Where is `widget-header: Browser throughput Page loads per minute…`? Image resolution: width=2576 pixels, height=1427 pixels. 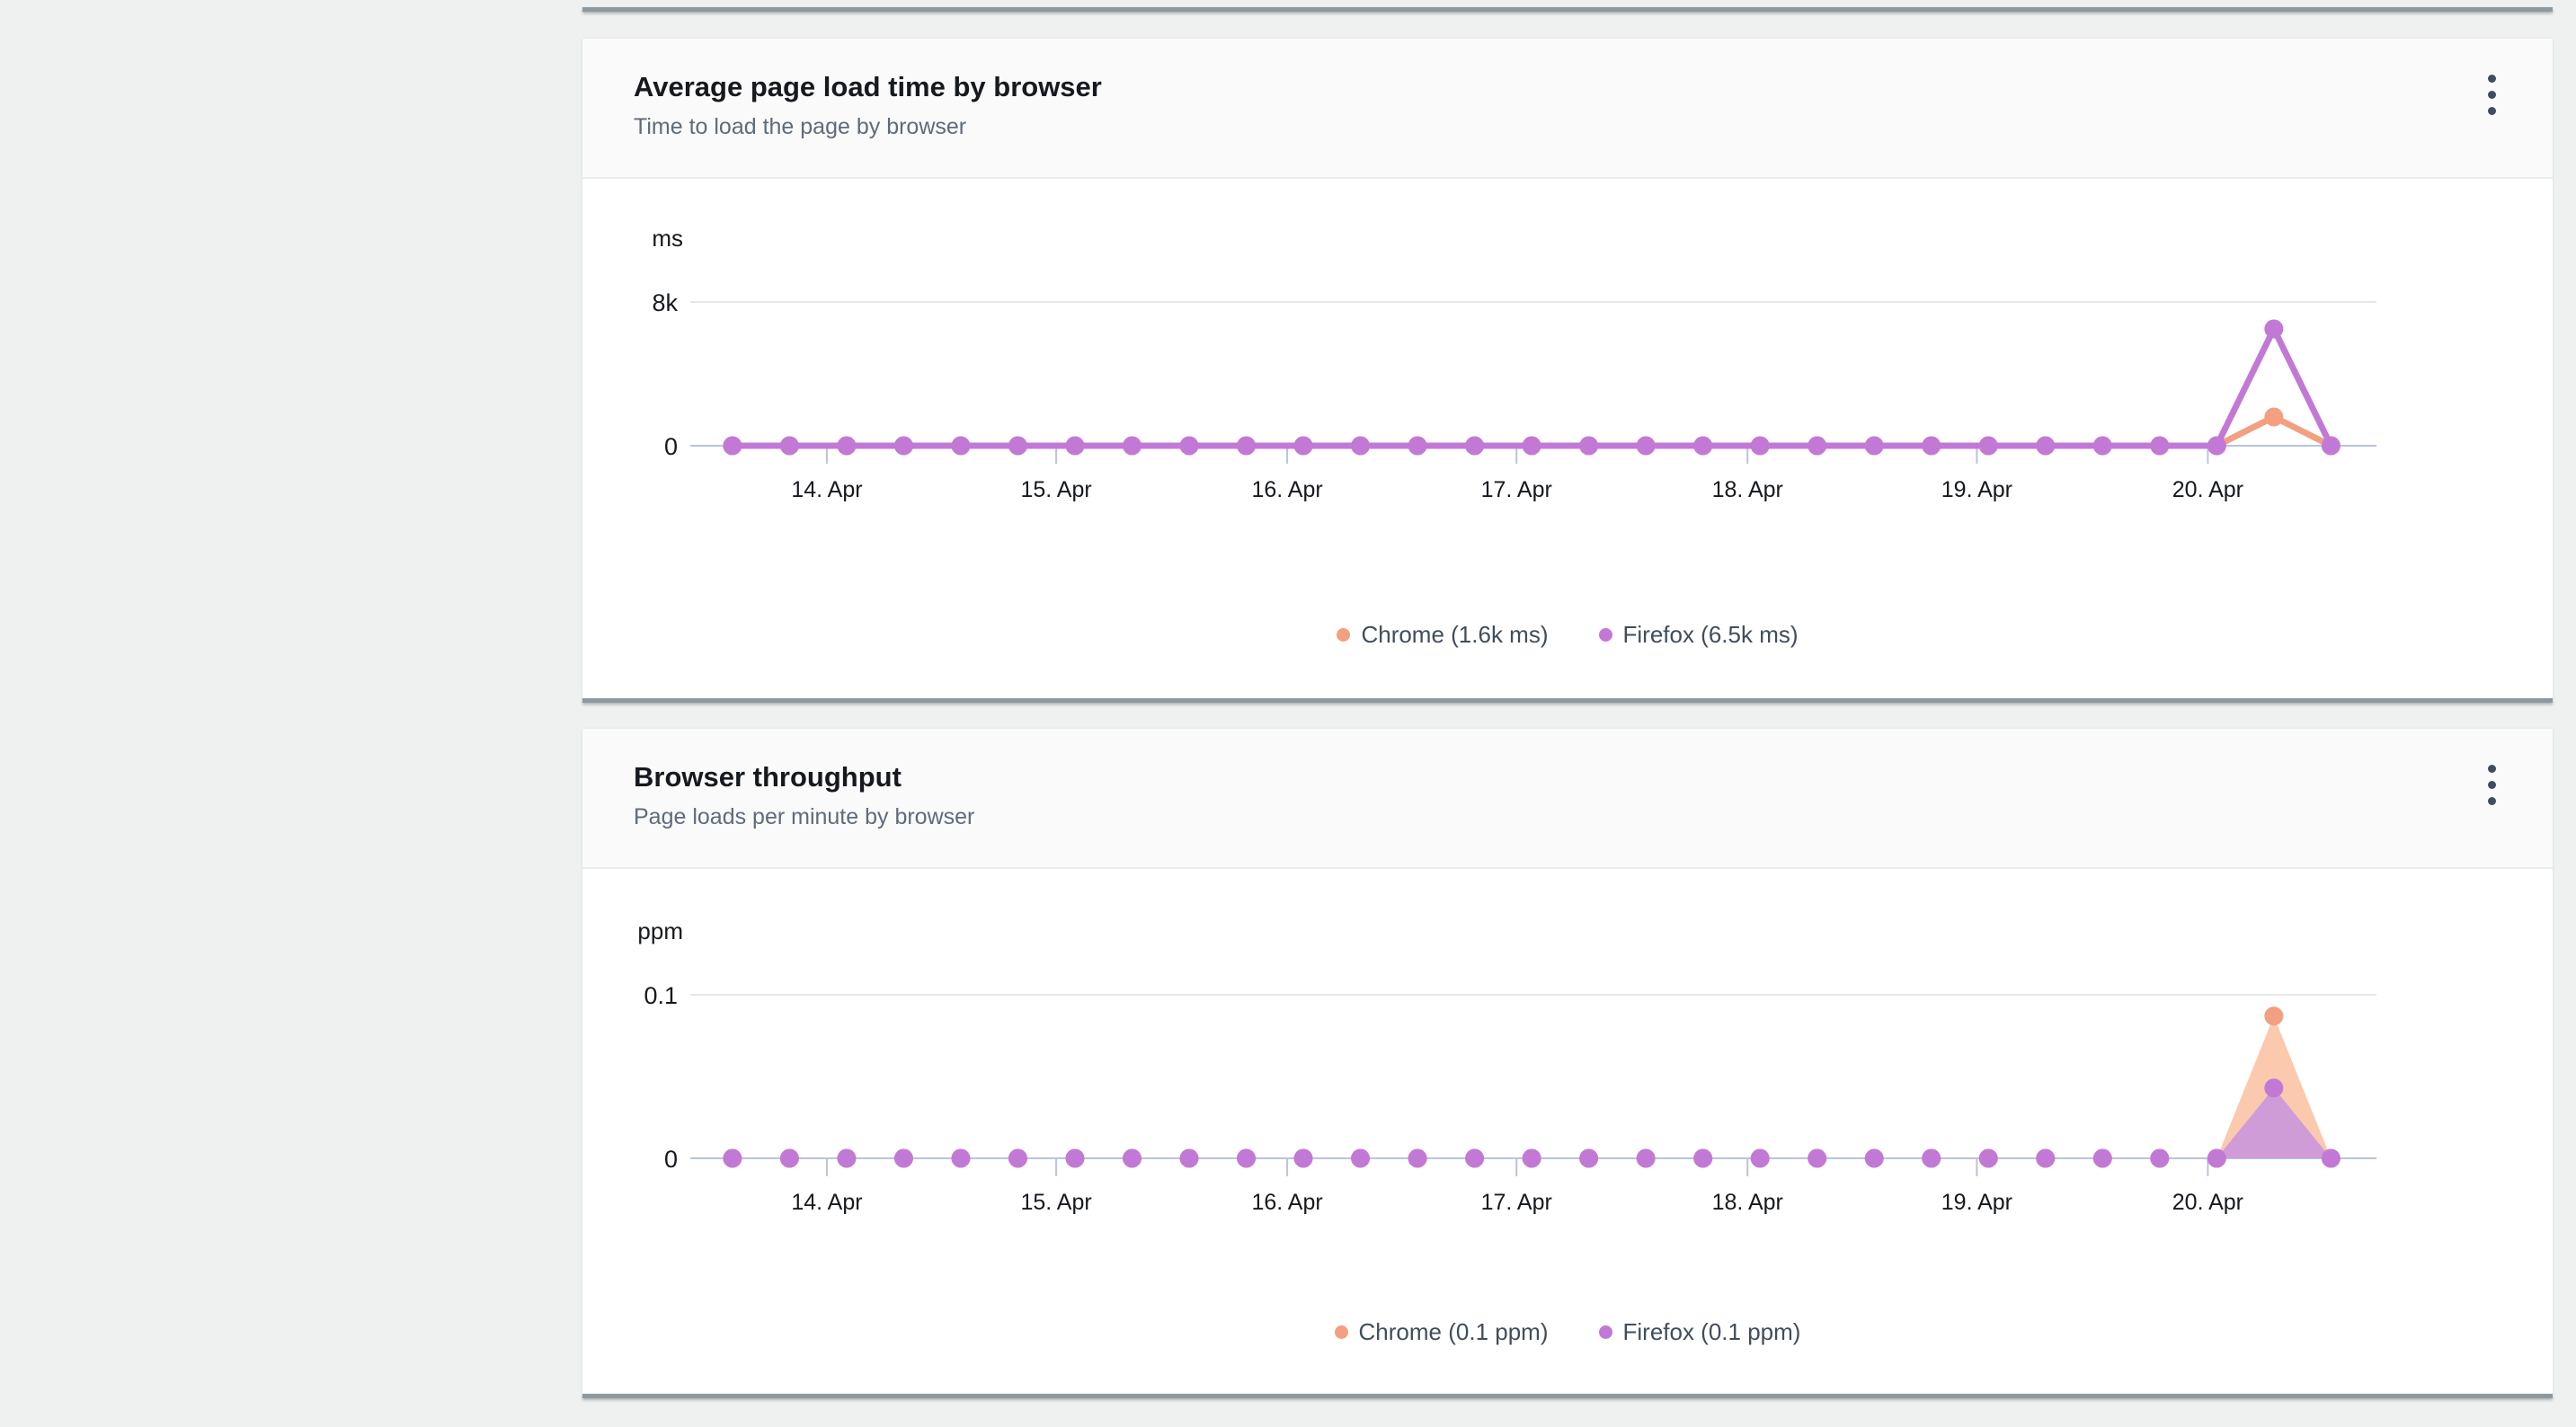 widget-header: Browser throughput Page loads per minute… is located at coordinates (1567, 799).